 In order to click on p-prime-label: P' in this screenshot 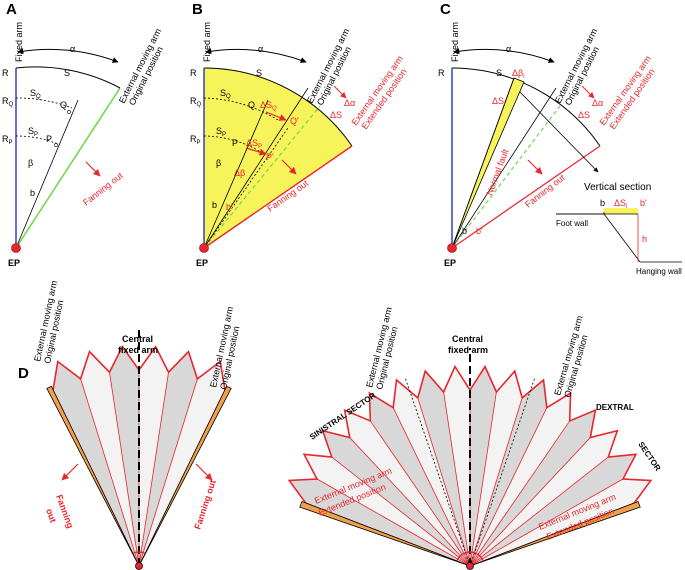, I will do `click(270, 157)`.